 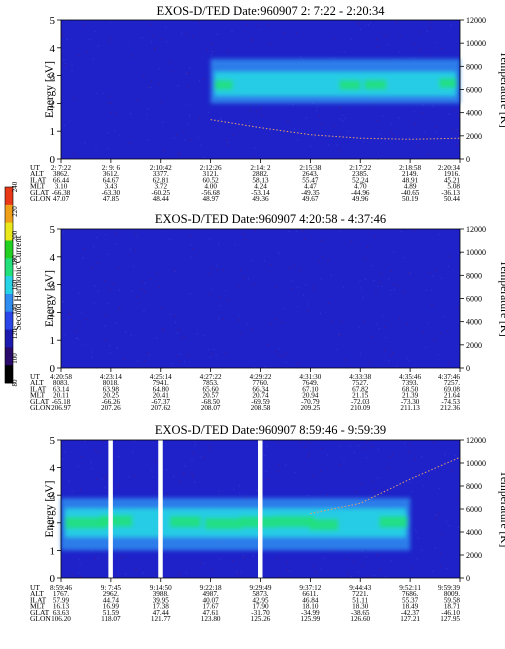 What do you see at coordinates (310, 594) in the screenshot?
I see `table-cell: 6611.` at bounding box center [310, 594].